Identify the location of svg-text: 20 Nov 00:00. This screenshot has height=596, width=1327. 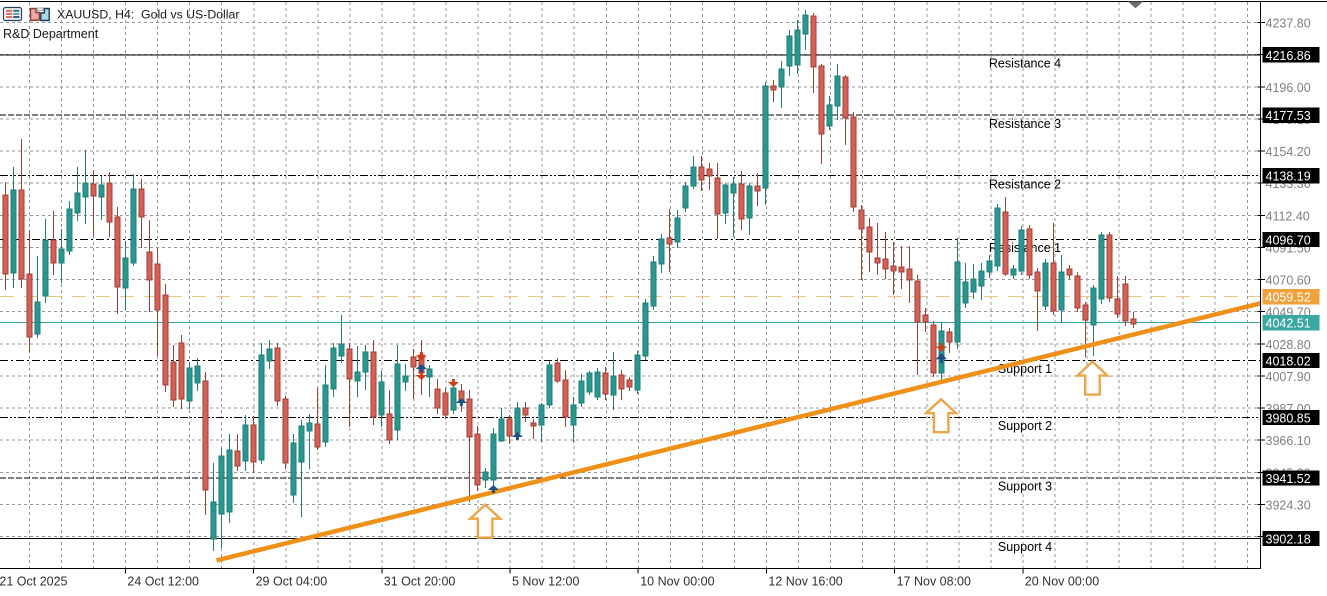
(1062, 582).